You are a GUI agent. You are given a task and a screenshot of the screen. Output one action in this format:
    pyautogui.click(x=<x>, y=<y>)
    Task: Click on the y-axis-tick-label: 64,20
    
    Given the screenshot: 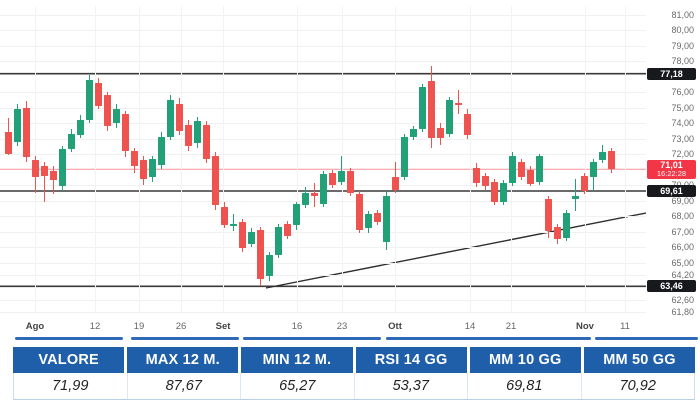 What is the action you would take?
    pyautogui.click(x=682, y=274)
    